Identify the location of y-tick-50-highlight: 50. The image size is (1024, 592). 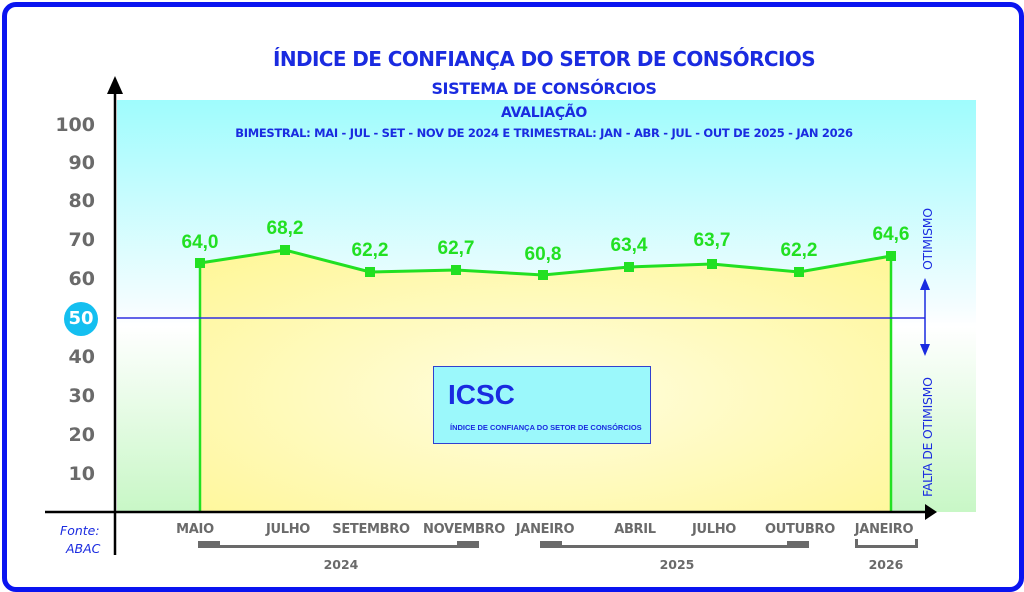
(81, 319).